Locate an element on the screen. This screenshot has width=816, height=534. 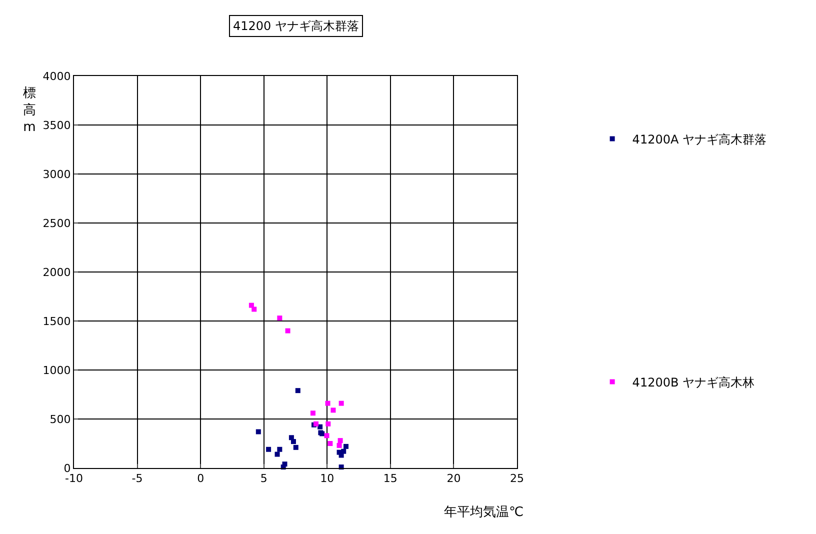
x-tick-label: 0 is located at coordinates (200, 479).